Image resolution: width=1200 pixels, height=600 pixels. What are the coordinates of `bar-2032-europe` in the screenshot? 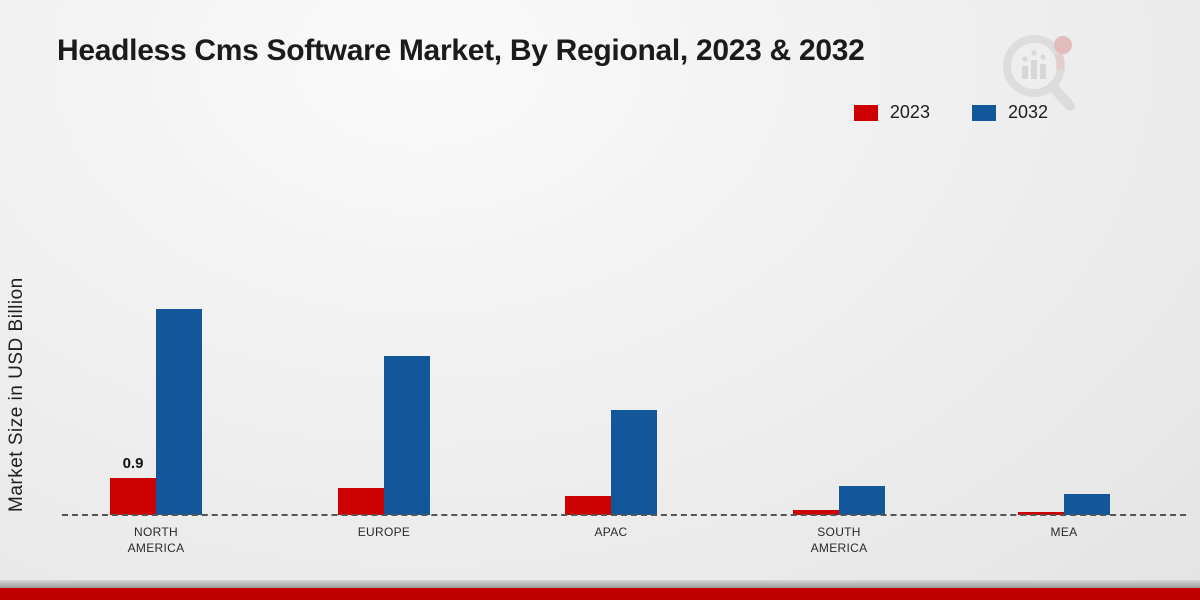 It's located at (407, 435).